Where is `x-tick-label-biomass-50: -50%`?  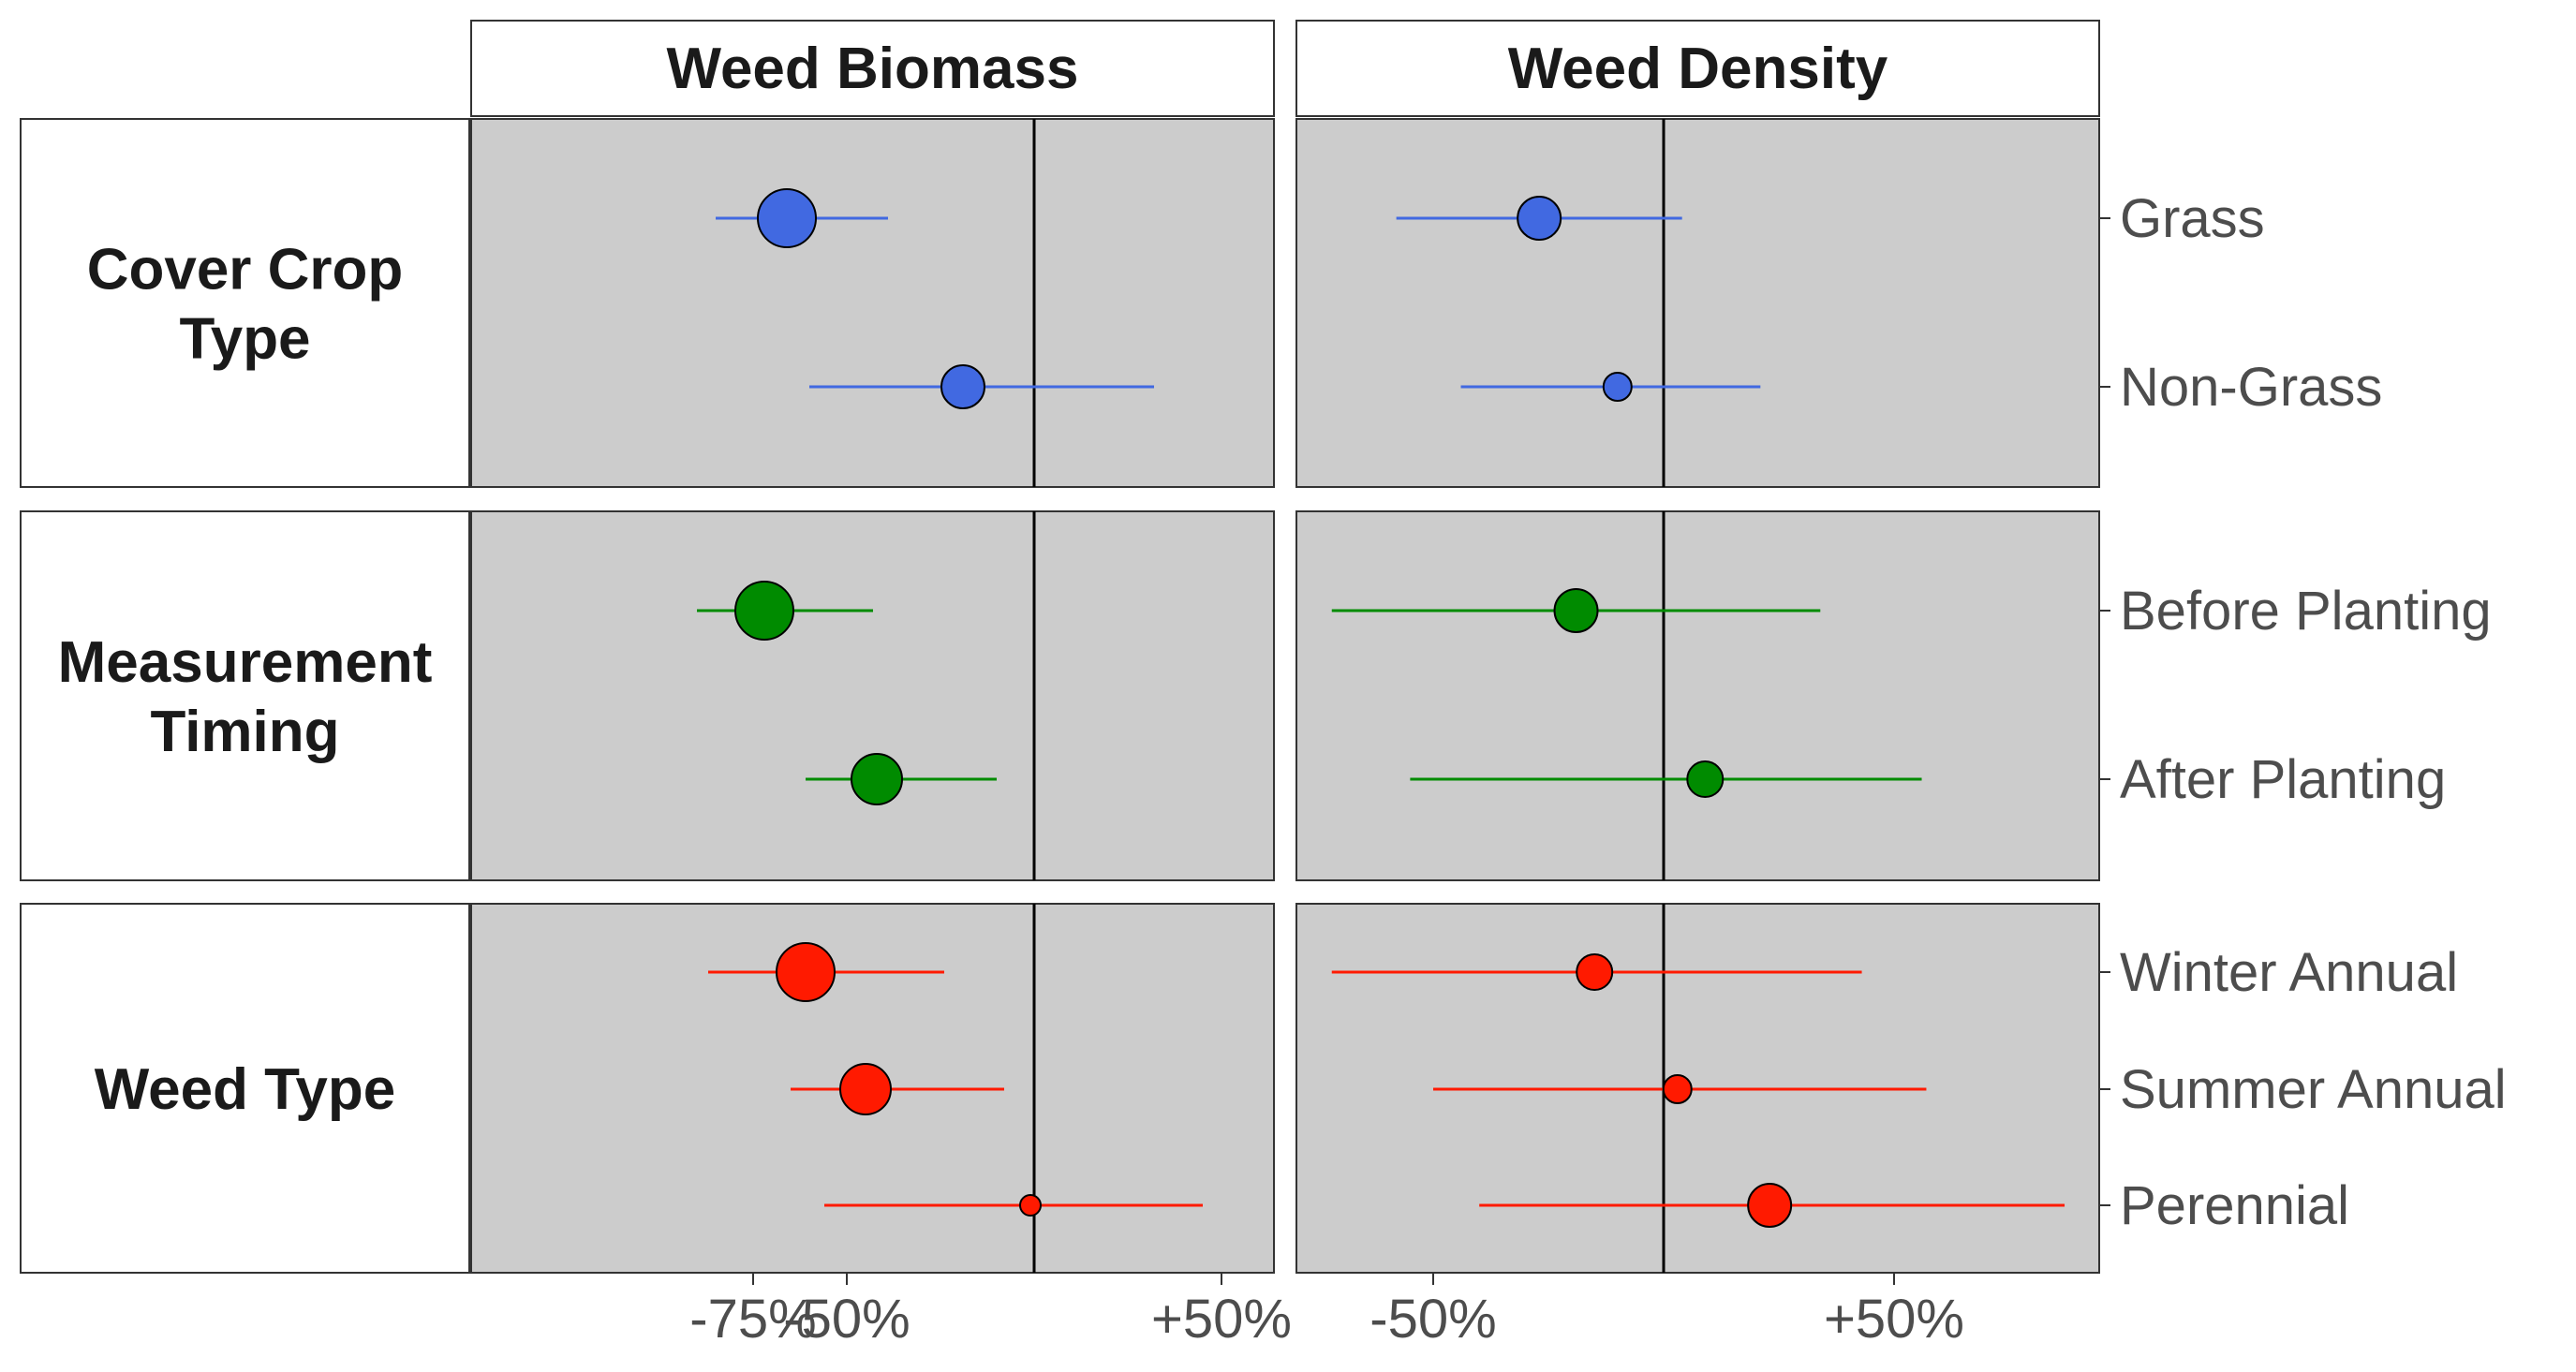
x-tick-label-biomass-50: -50% is located at coordinates (847, 1319).